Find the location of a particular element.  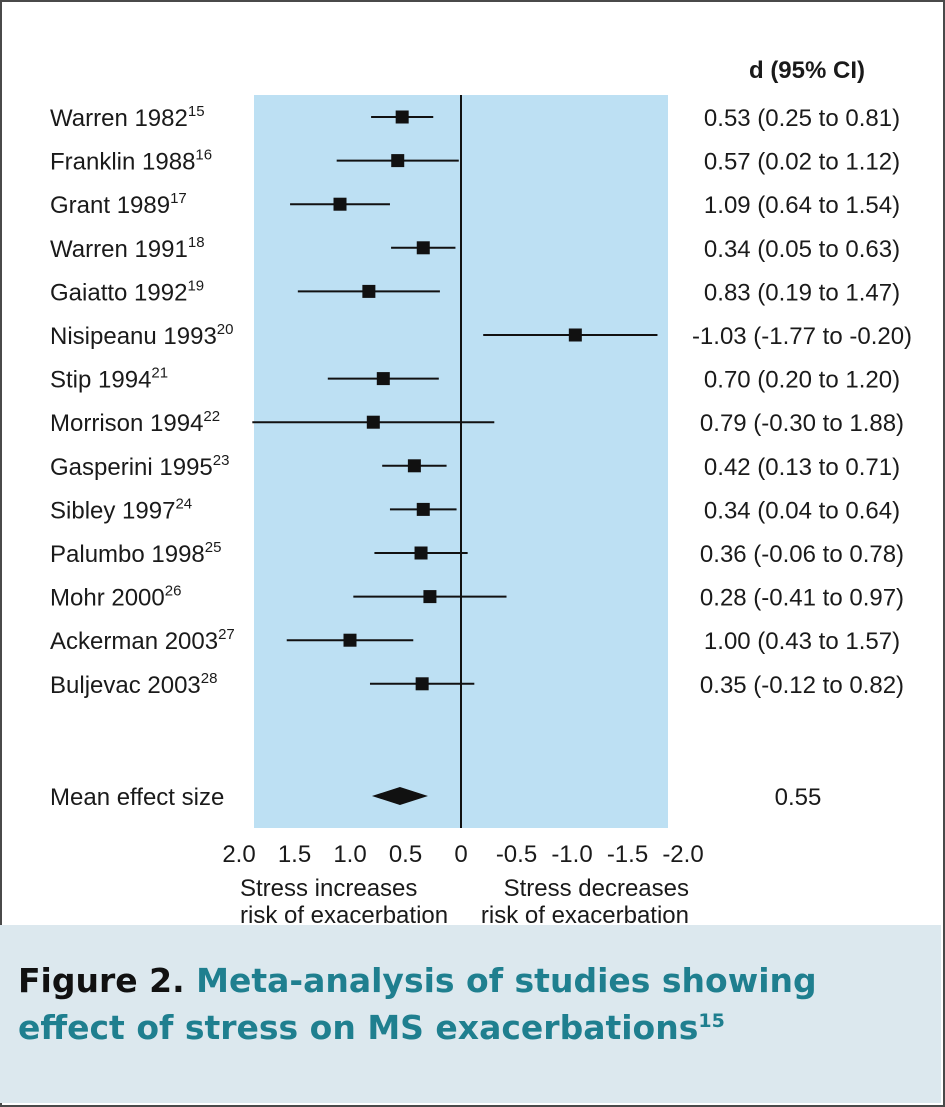

study-row: Mohr 200026 0.28 (-0.41 to 0.97) is located at coordinates (477, 597).